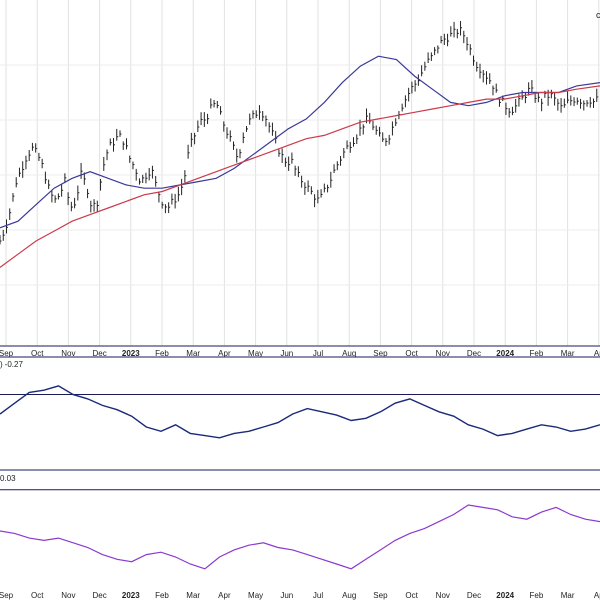  I want to click on x-tick-label: Aug, so click(349, 353).